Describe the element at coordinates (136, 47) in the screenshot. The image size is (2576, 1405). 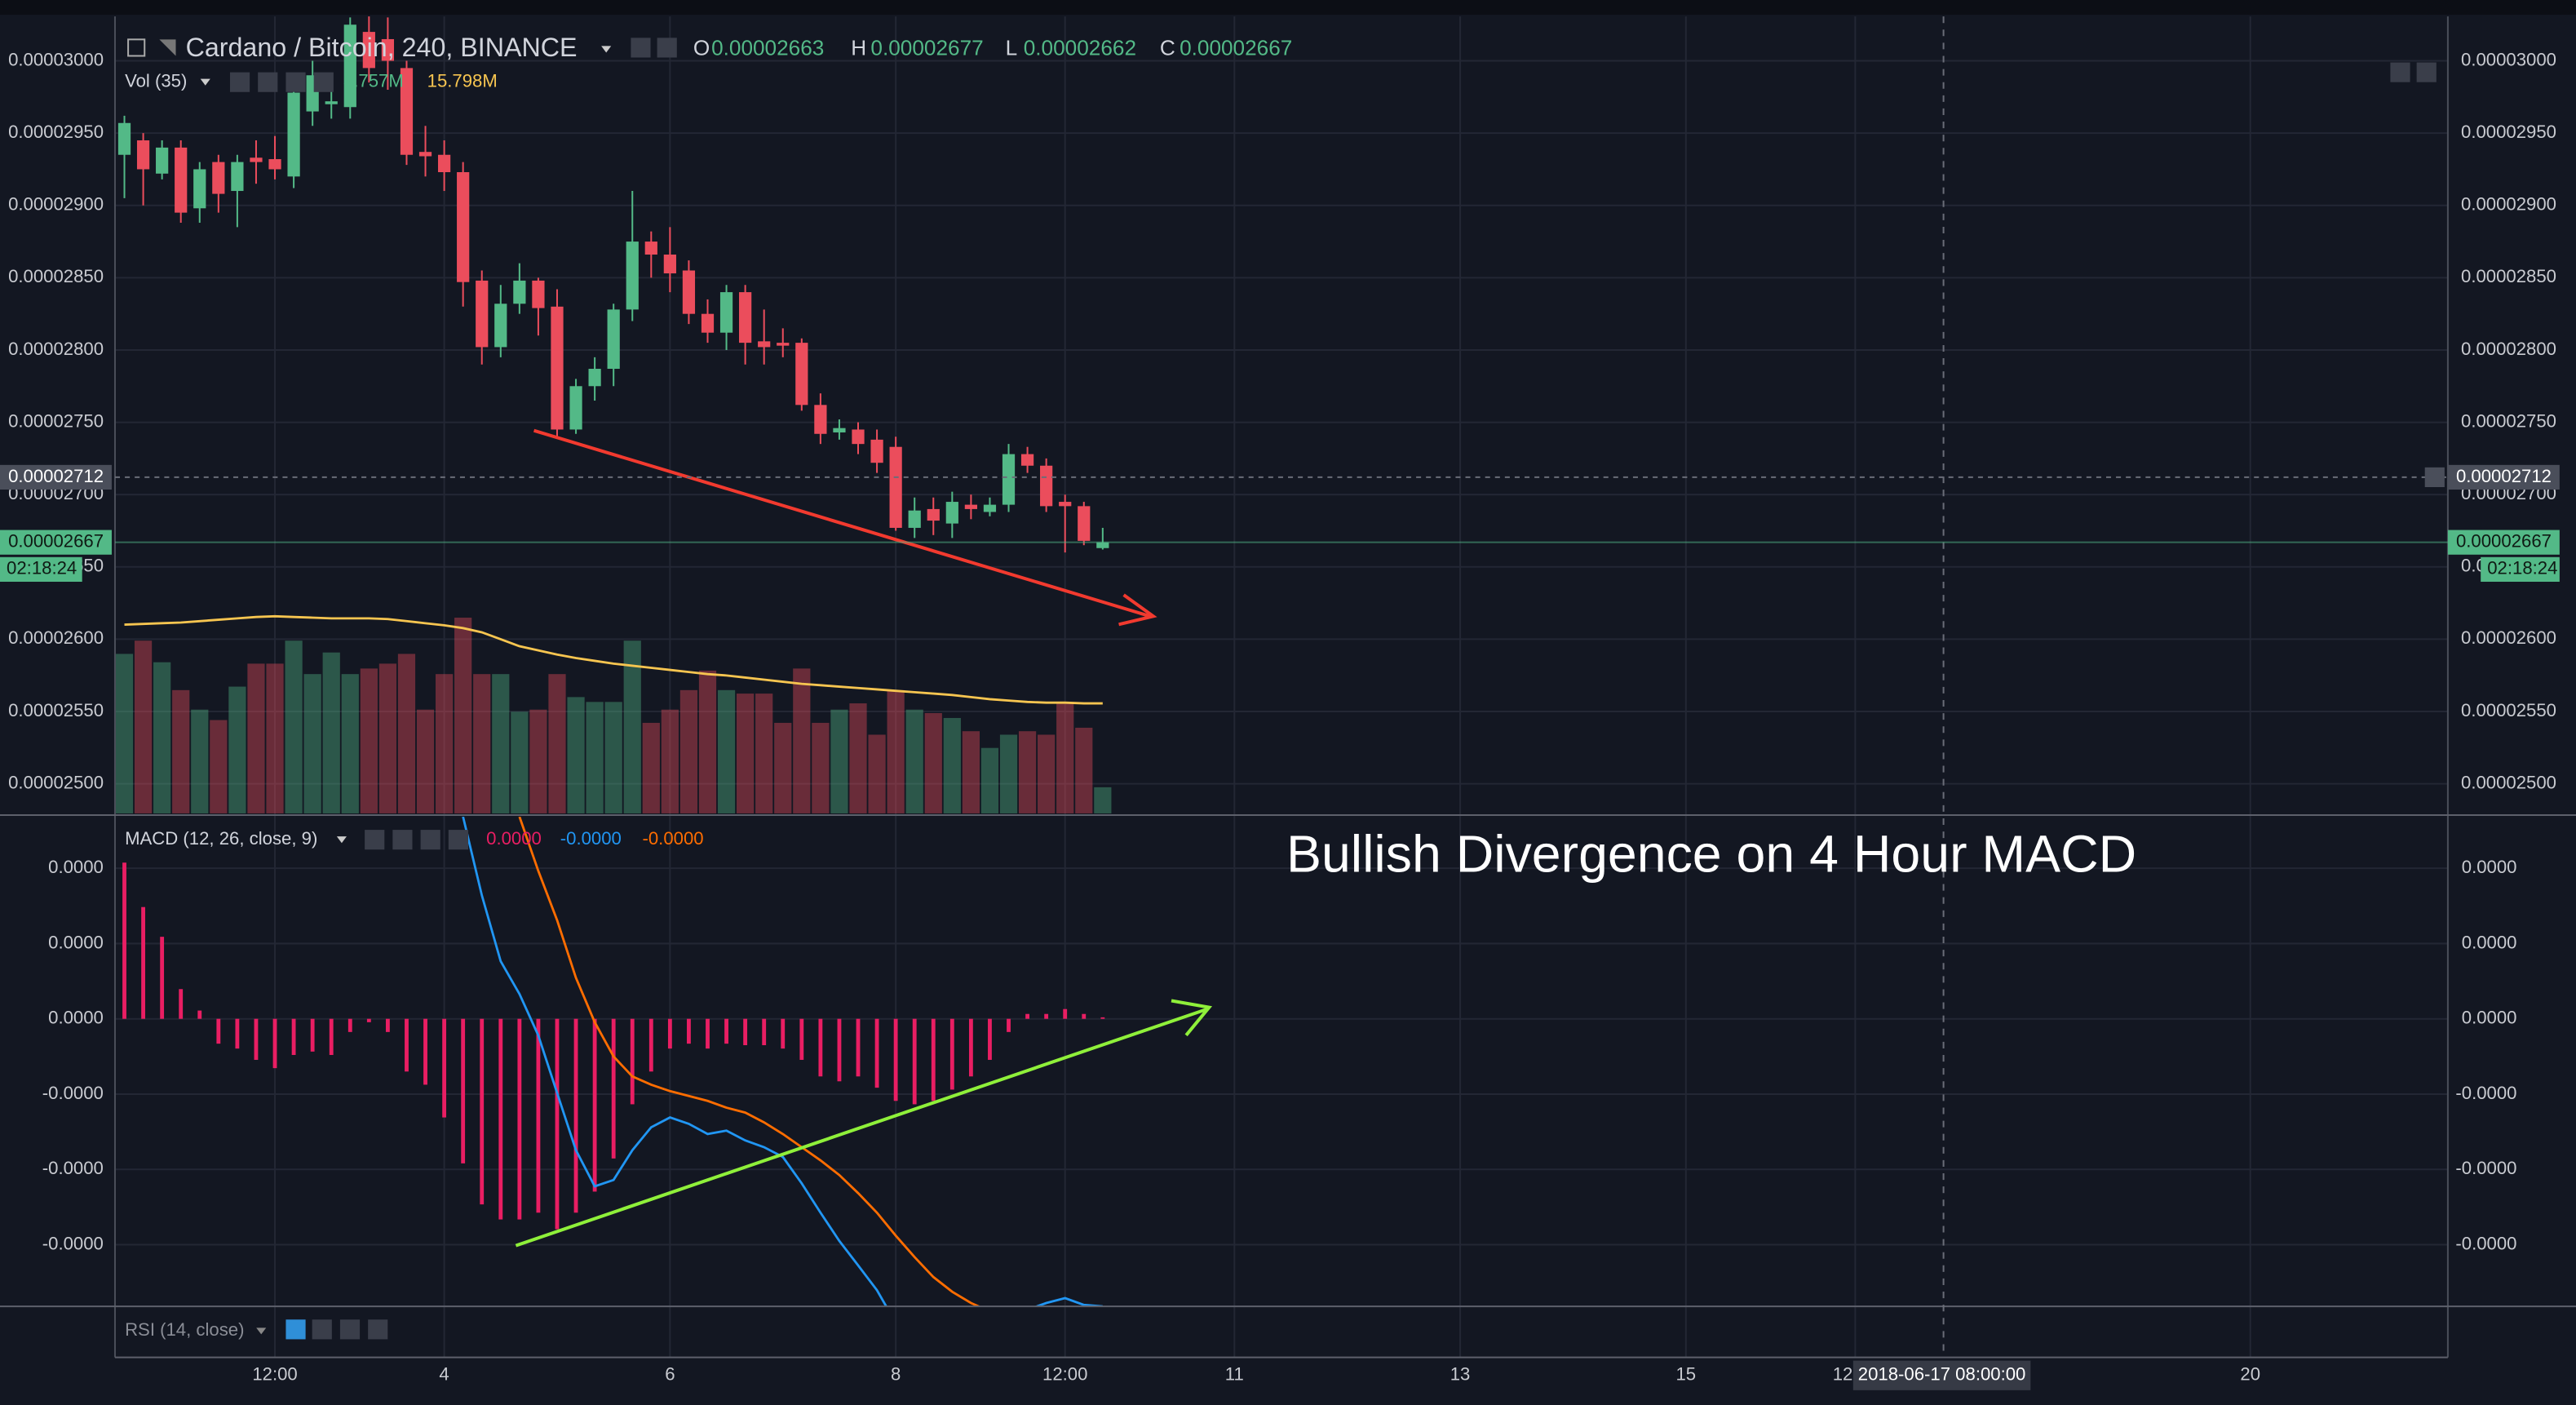
I see `collapse-icon` at that location.